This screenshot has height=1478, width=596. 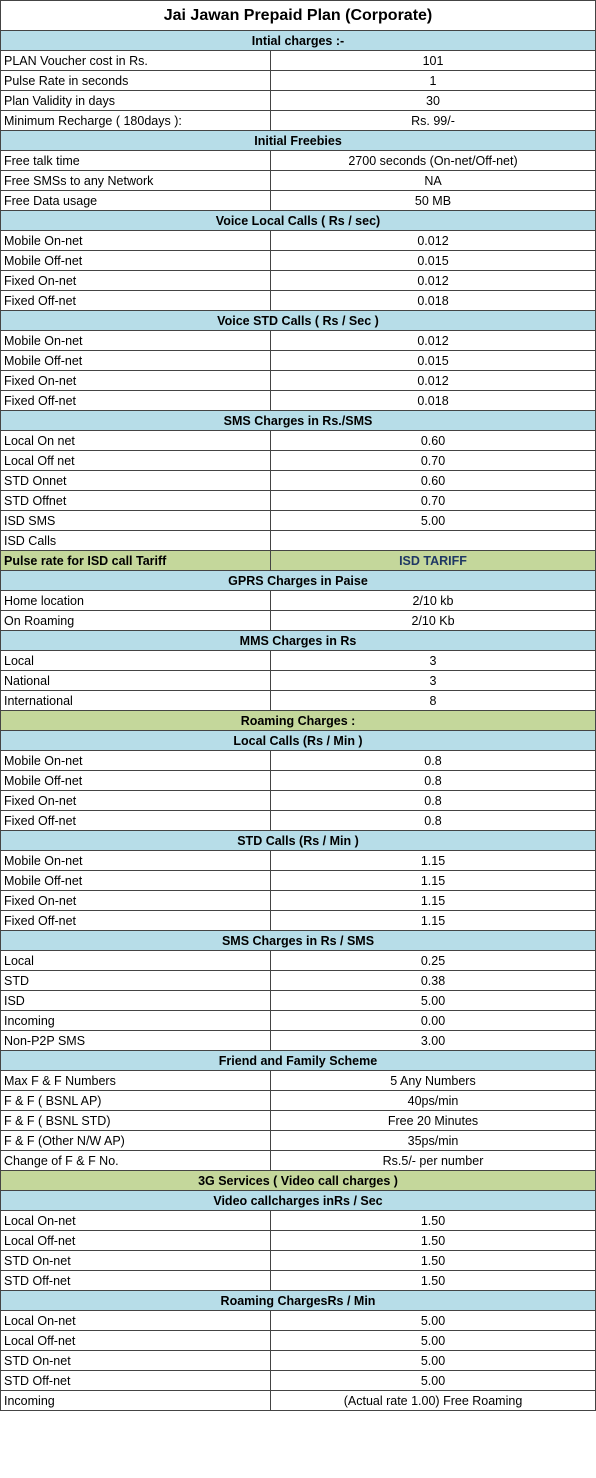 I want to click on row-value: 3.00, so click(x=433, y=1041).